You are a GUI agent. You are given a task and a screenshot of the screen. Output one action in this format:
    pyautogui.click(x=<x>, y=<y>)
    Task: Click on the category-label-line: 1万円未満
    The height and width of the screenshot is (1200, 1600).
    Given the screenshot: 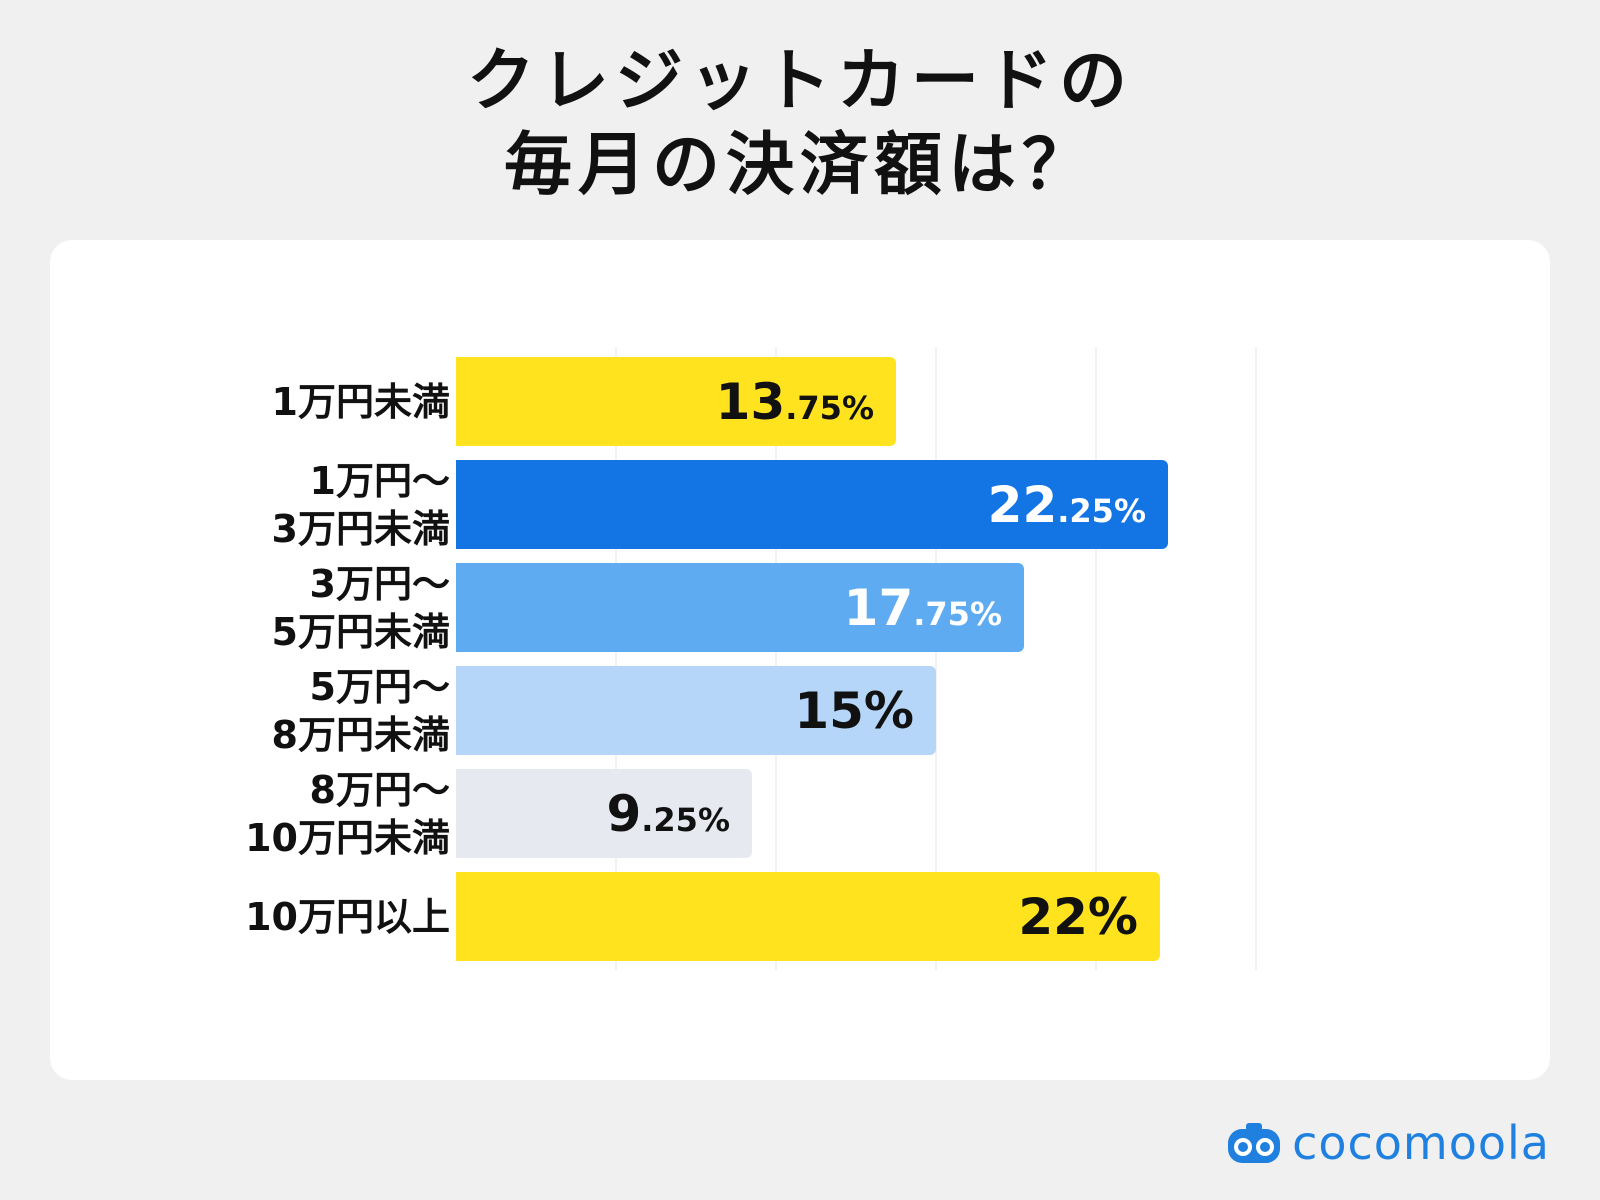 What is the action you would take?
    pyautogui.click(x=360, y=401)
    